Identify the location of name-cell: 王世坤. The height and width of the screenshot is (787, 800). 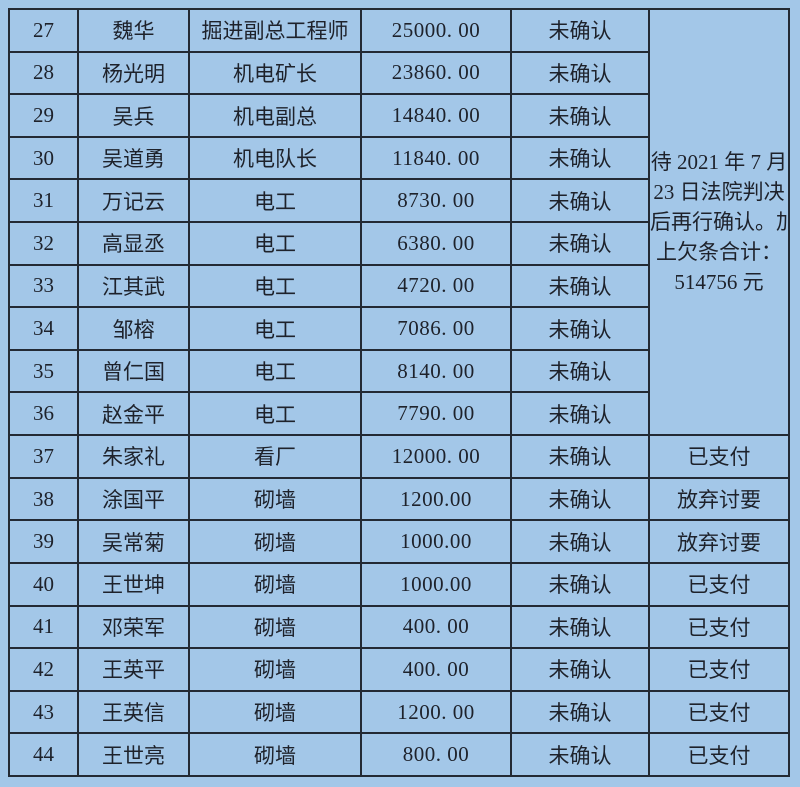
(133, 584).